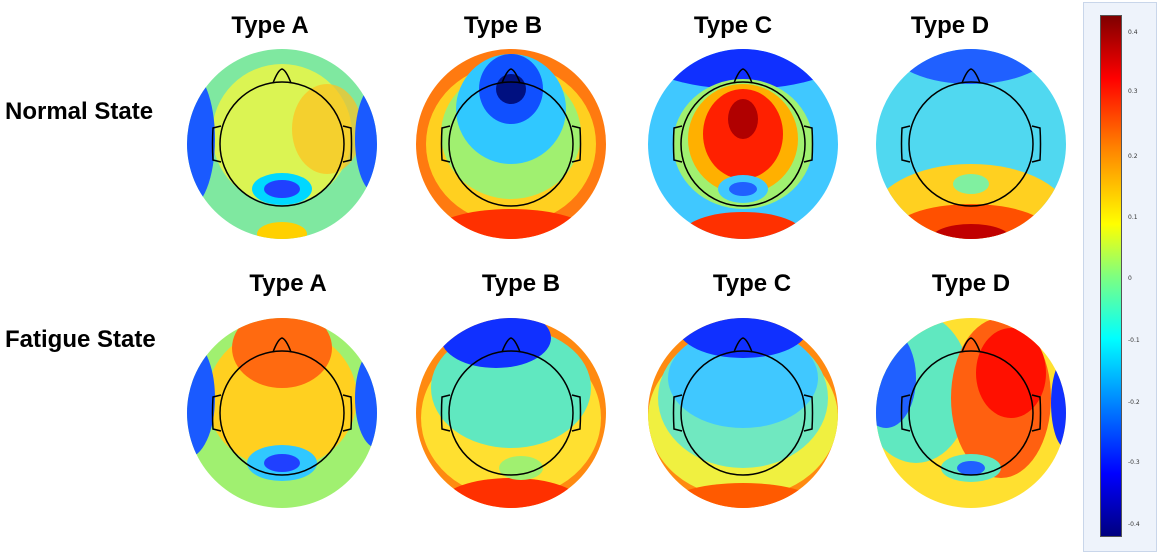 Image resolution: width=1162 pixels, height=553 pixels. What do you see at coordinates (971, 283) in the screenshot?
I see `fatigue-type-d-title: Type D` at bounding box center [971, 283].